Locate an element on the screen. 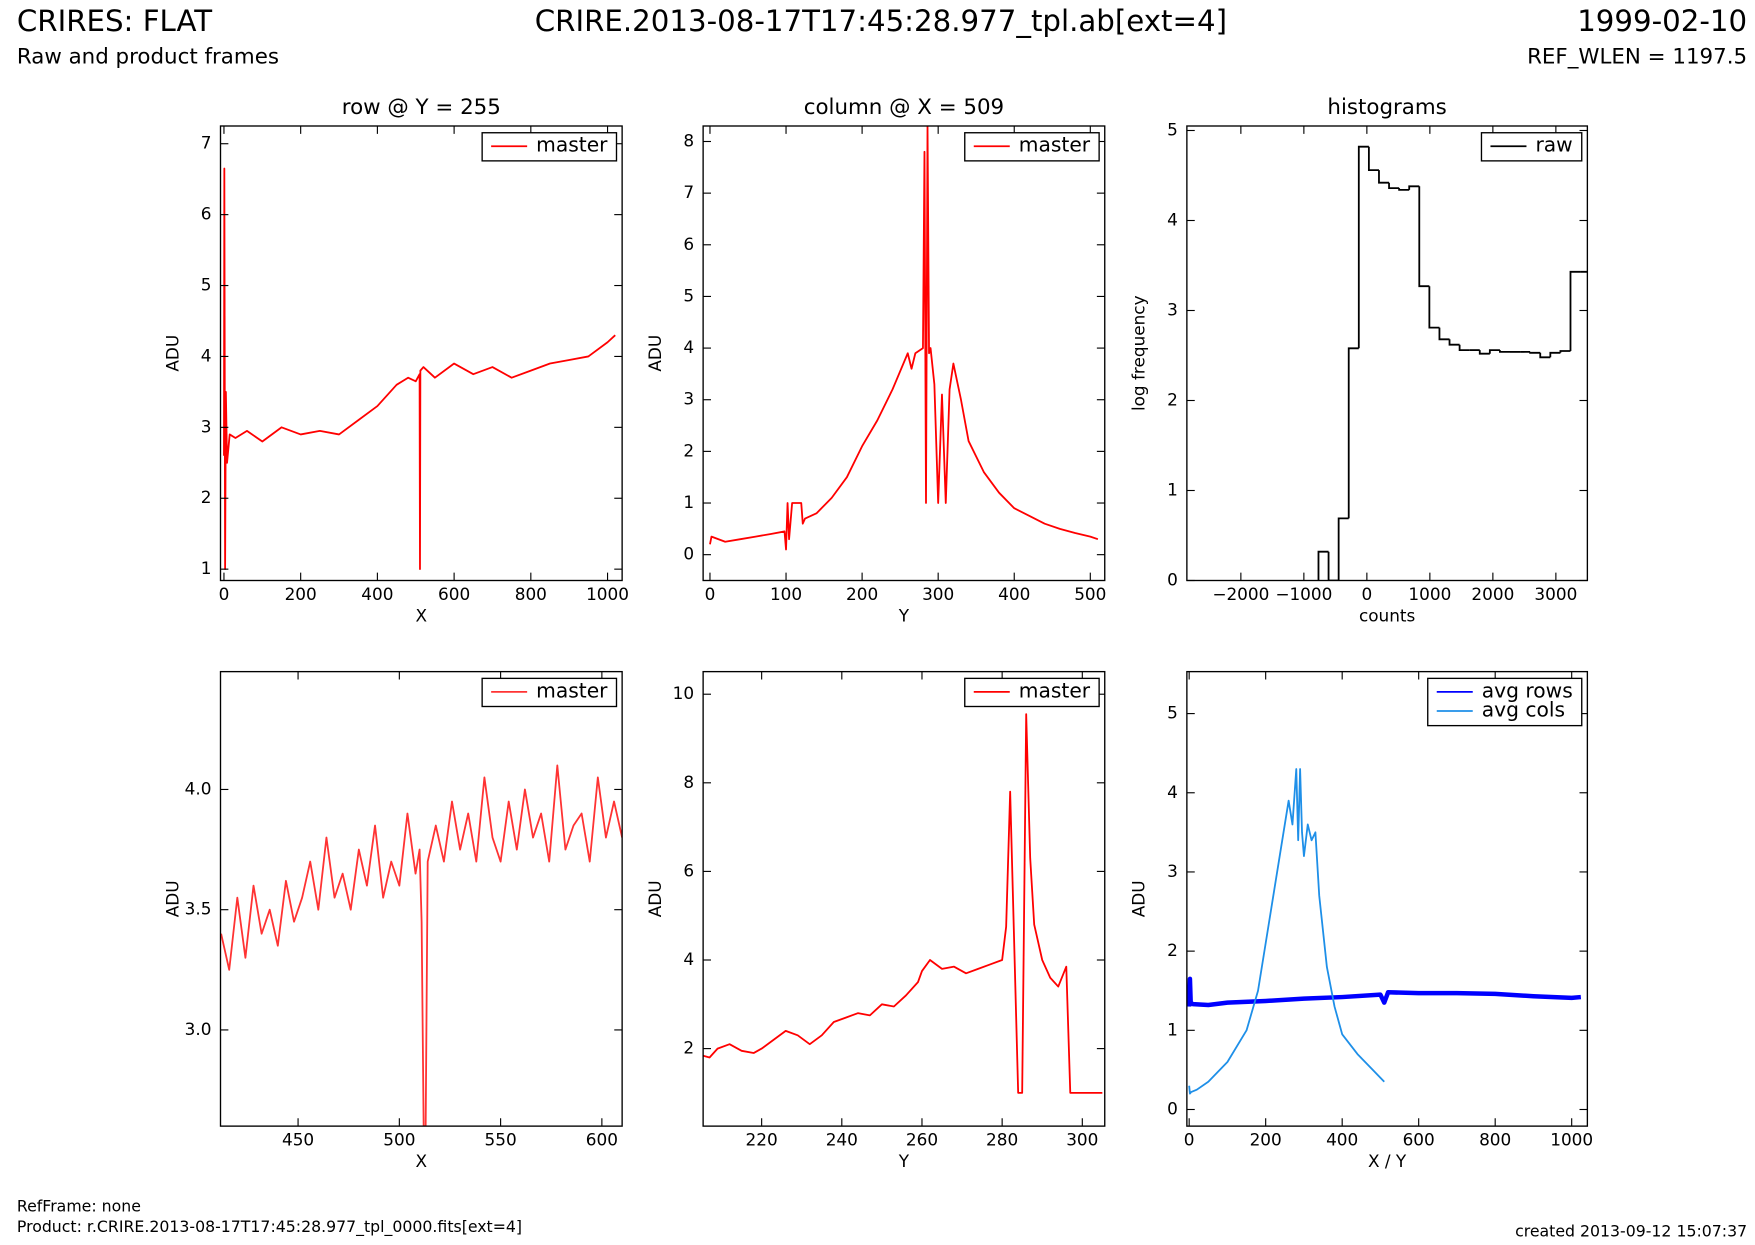  x-tick-label: 450 is located at coordinates (298, 1140).